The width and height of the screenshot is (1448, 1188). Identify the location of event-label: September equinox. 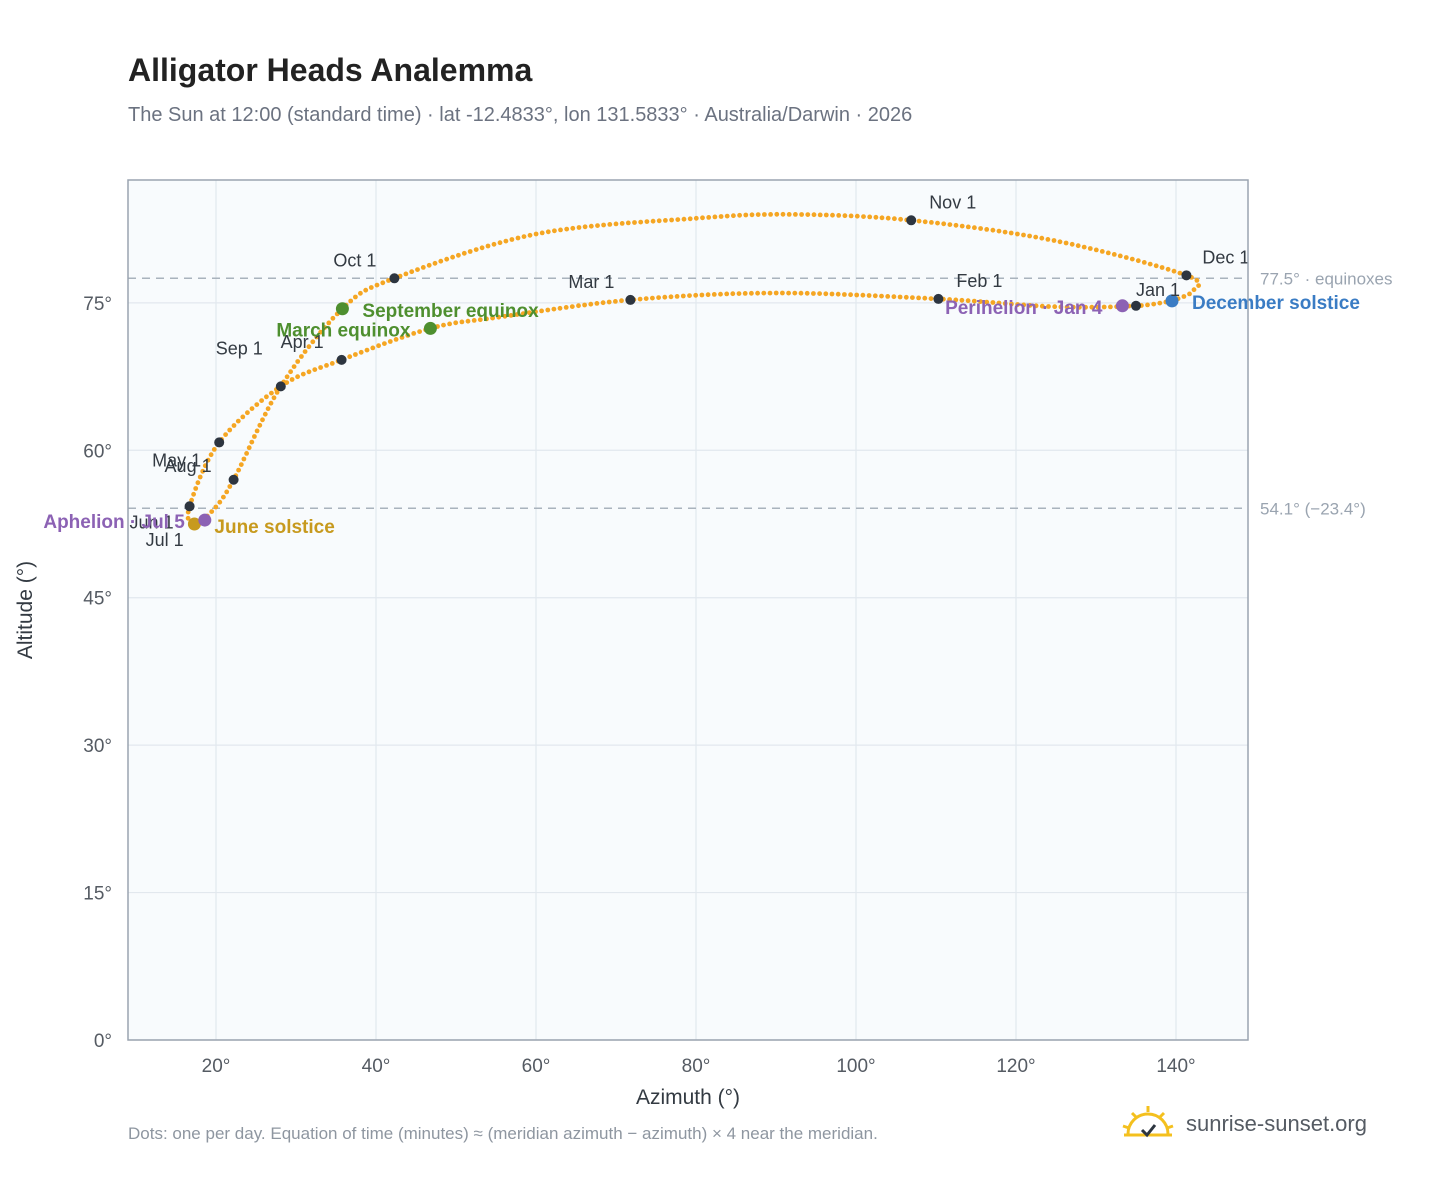
(450, 311).